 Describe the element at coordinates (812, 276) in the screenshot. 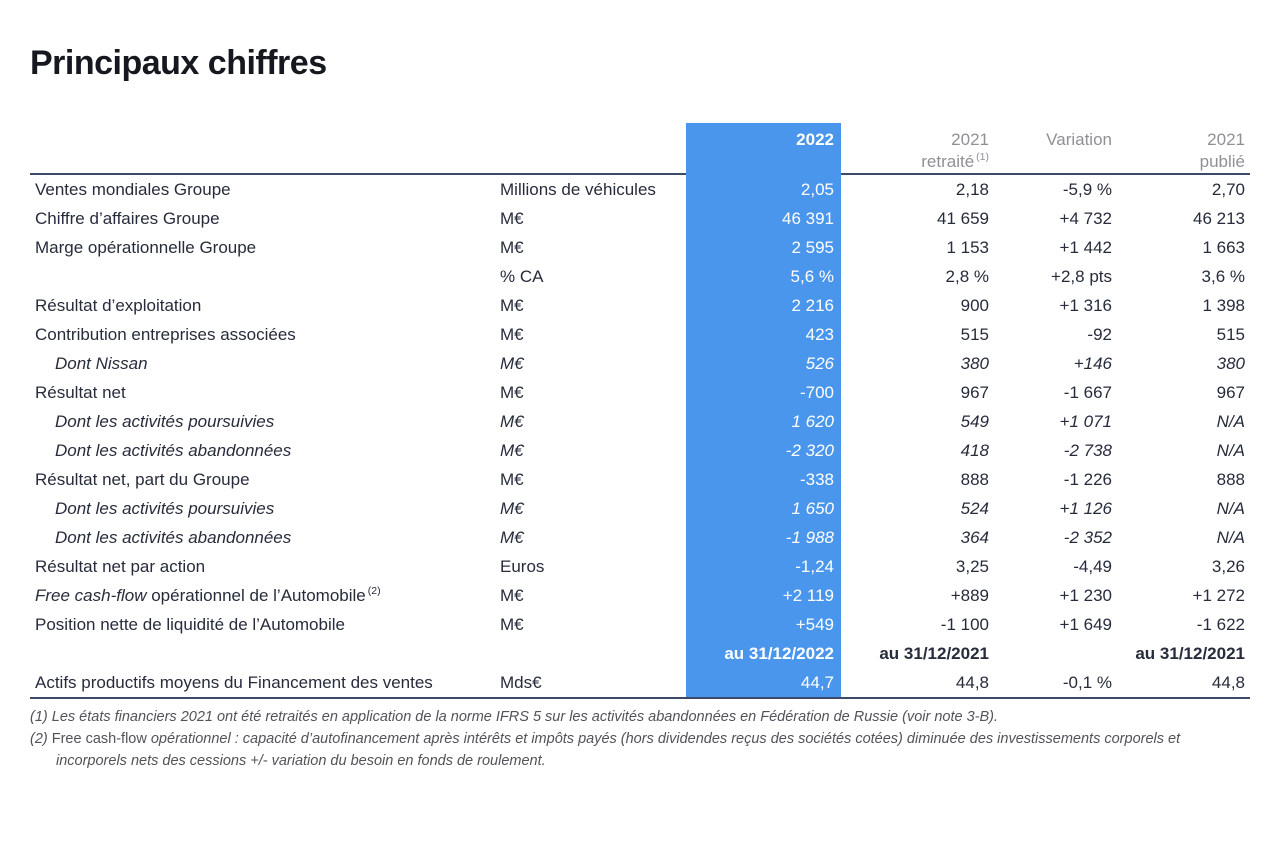

I see `cell-2022: 5,6 %` at that location.